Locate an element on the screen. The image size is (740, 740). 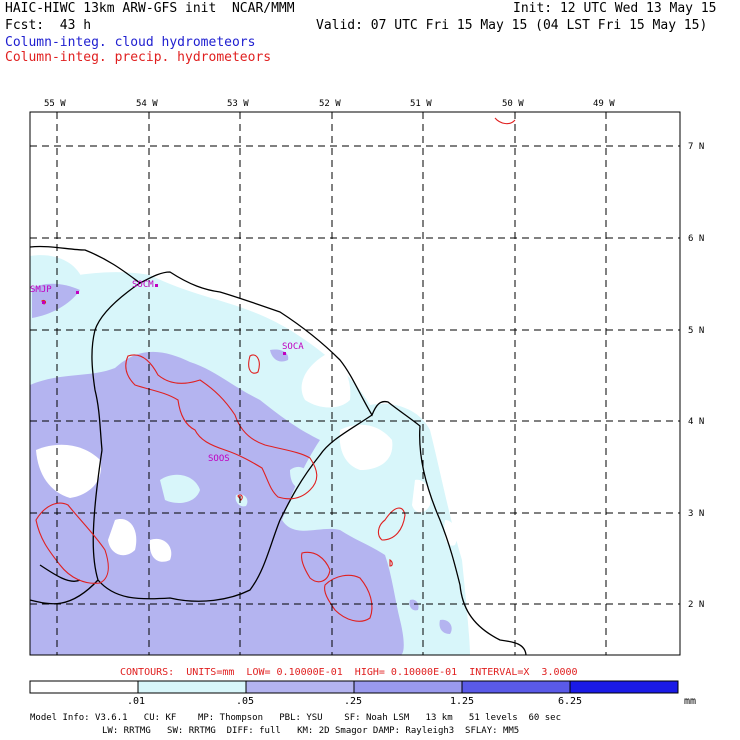
field-precip-label: Column-integ. precip. hydrometeors is located at coordinates (138, 57).